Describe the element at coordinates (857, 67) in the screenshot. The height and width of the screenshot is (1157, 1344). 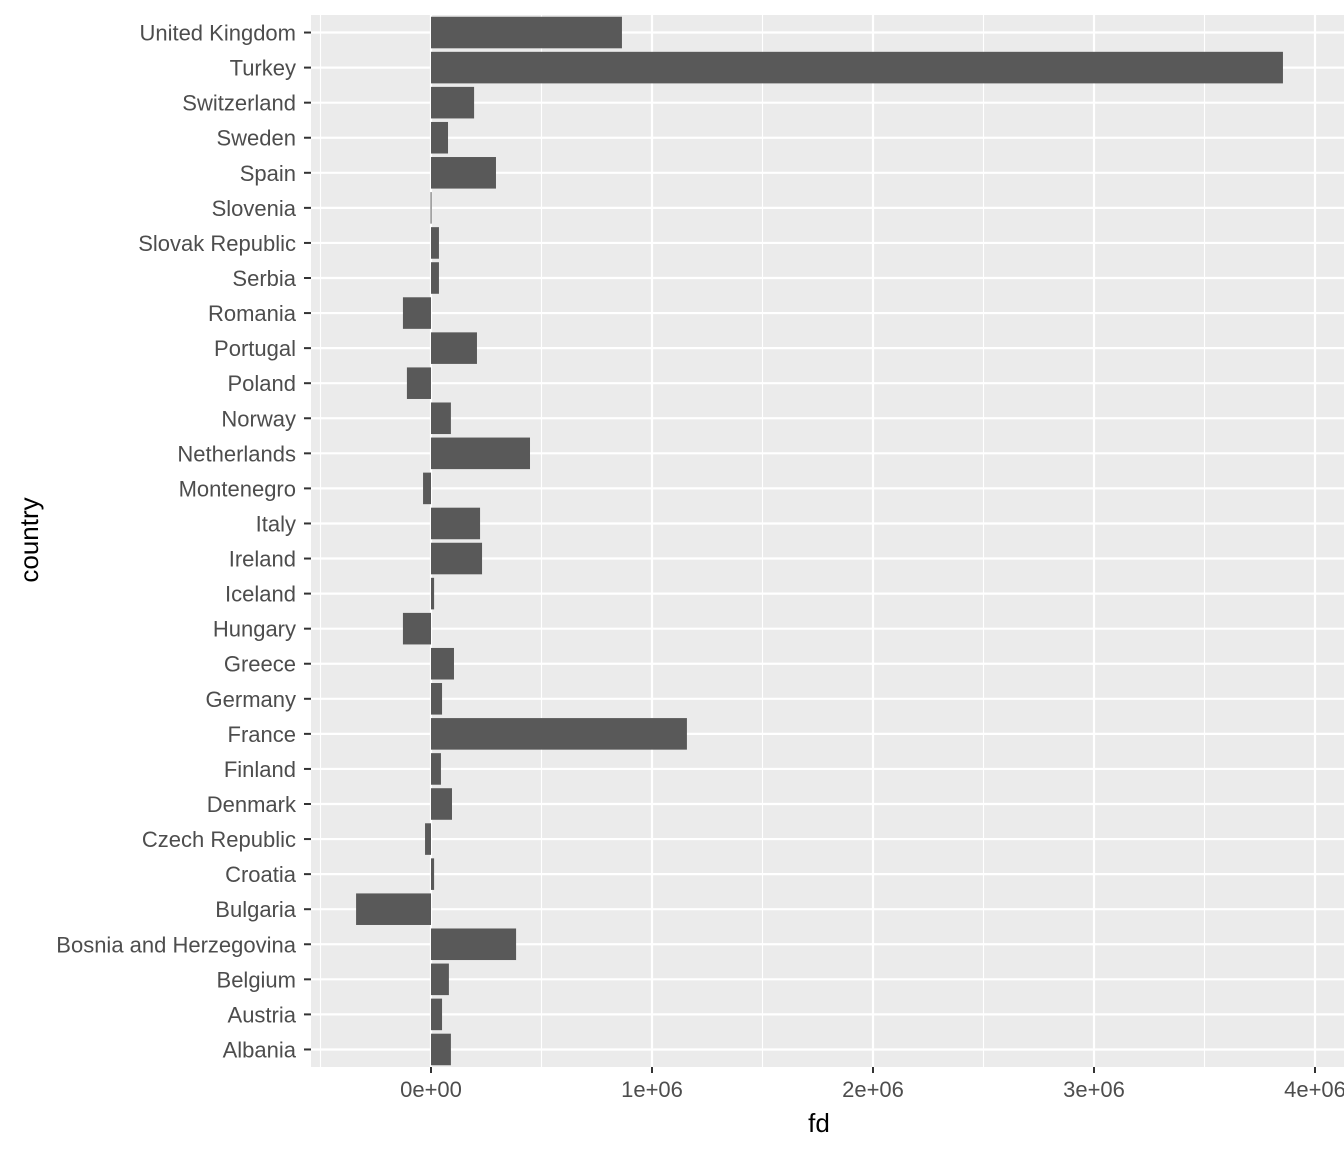
I see `bar-turkey` at that location.